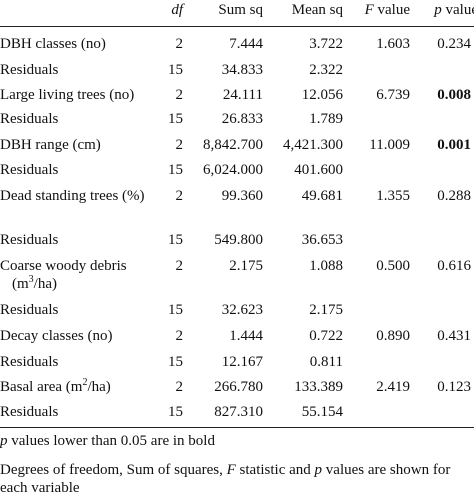  What do you see at coordinates (454, 145) in the screenshot?
I see `cell-p: 0.001` at bounding box center [454, 145].